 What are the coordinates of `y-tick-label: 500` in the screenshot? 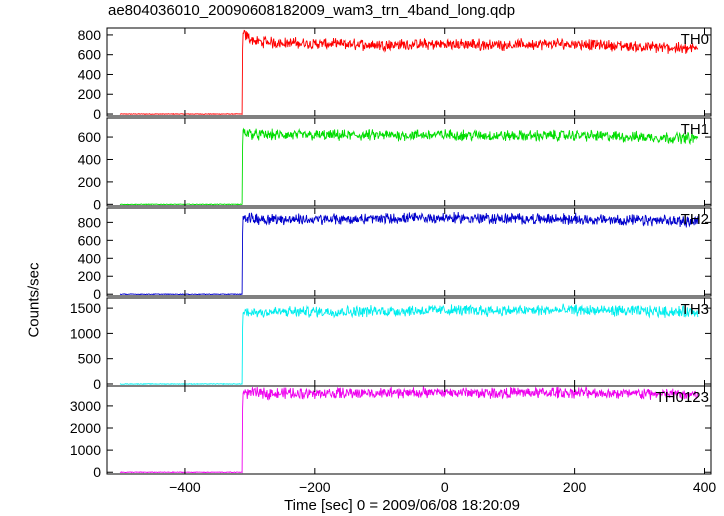 It's located at (90, 359).